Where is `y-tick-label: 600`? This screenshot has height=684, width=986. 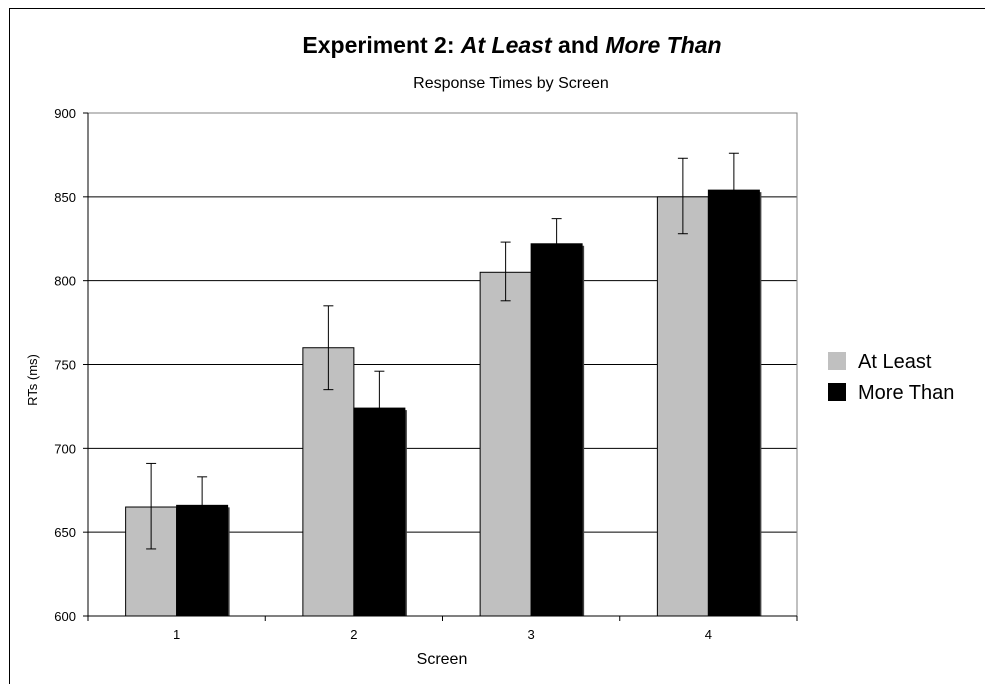
y-tick-label: 600 is located at coordinates (65, 616).